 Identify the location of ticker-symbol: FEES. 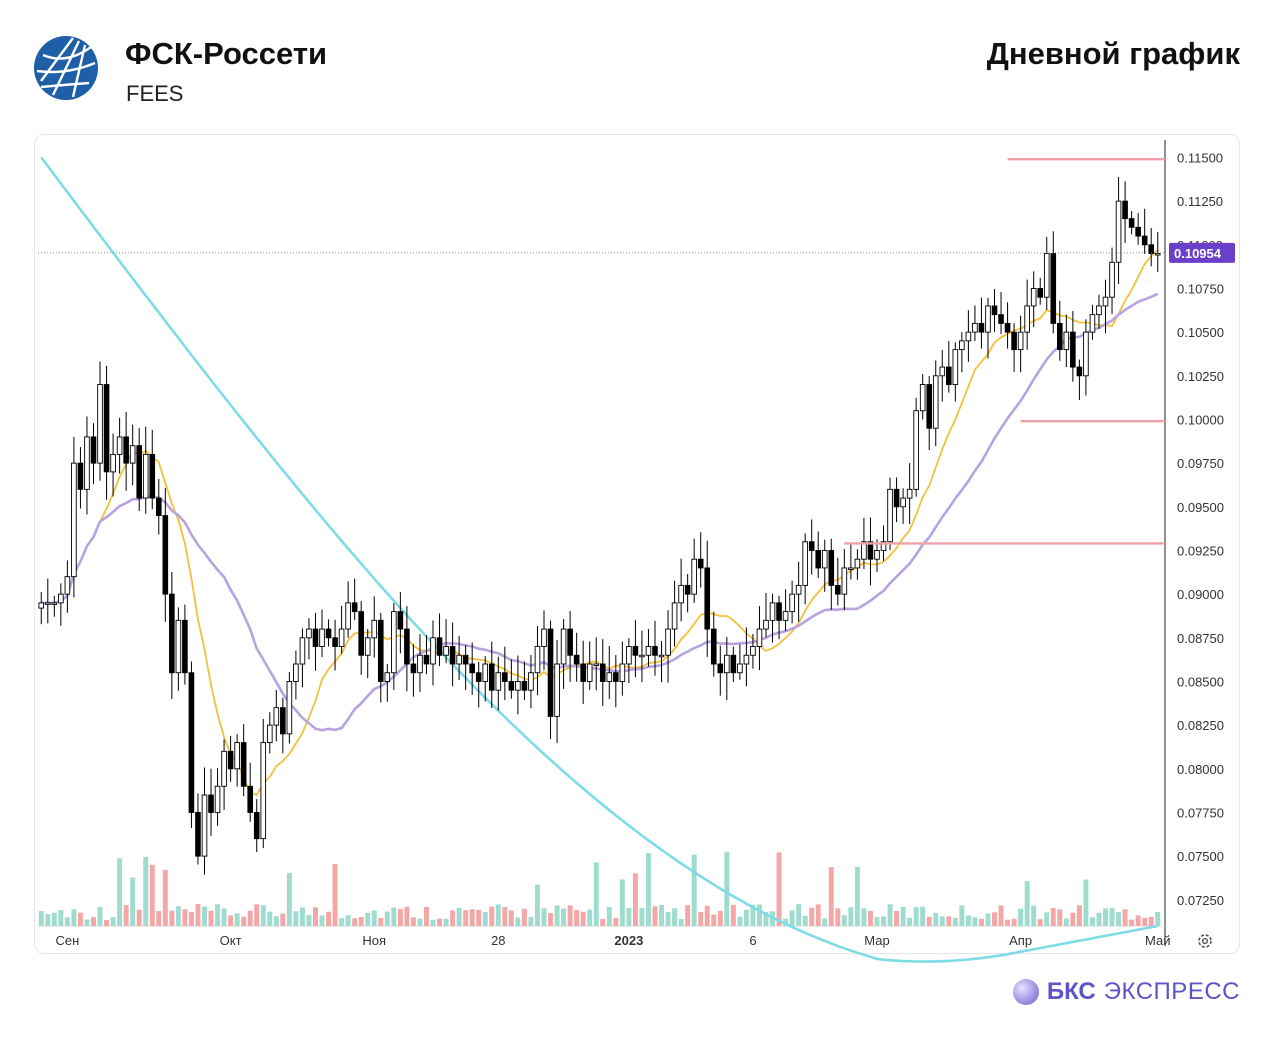
(155, 93).